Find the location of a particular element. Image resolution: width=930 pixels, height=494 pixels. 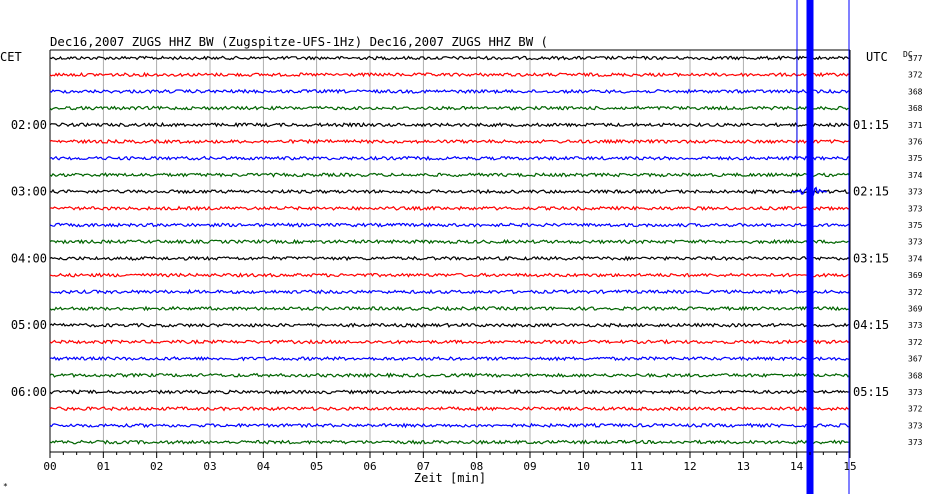

dc-value-20: 368 is located at coordinates (915, 375).